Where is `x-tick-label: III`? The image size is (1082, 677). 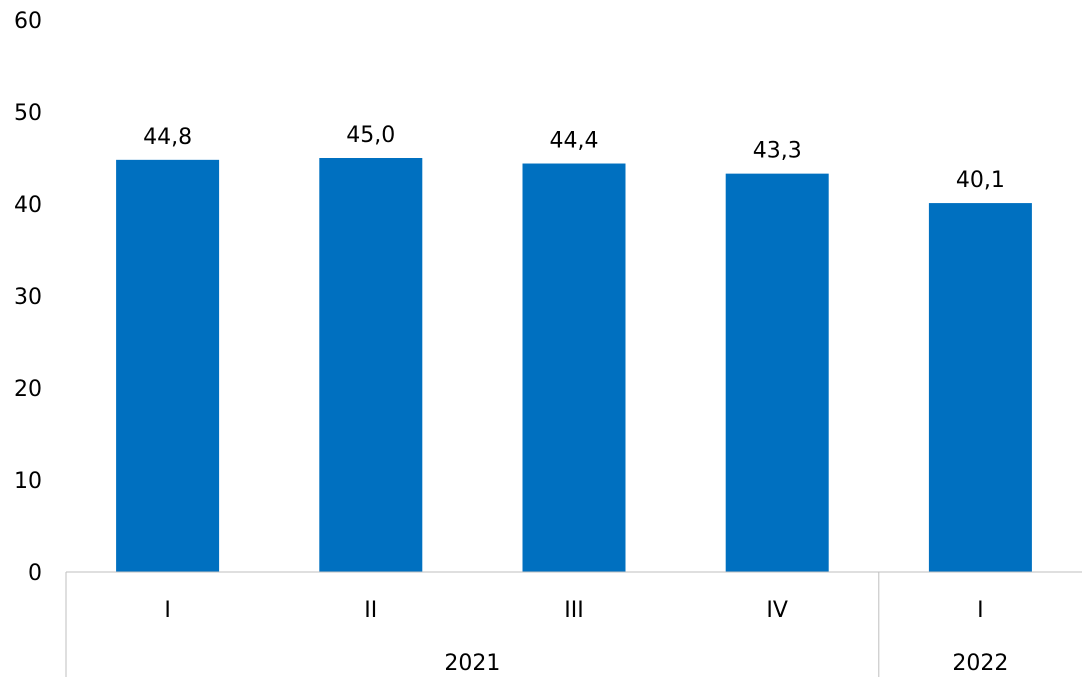 x-tick-label: III is located at coordinates (573, 610).